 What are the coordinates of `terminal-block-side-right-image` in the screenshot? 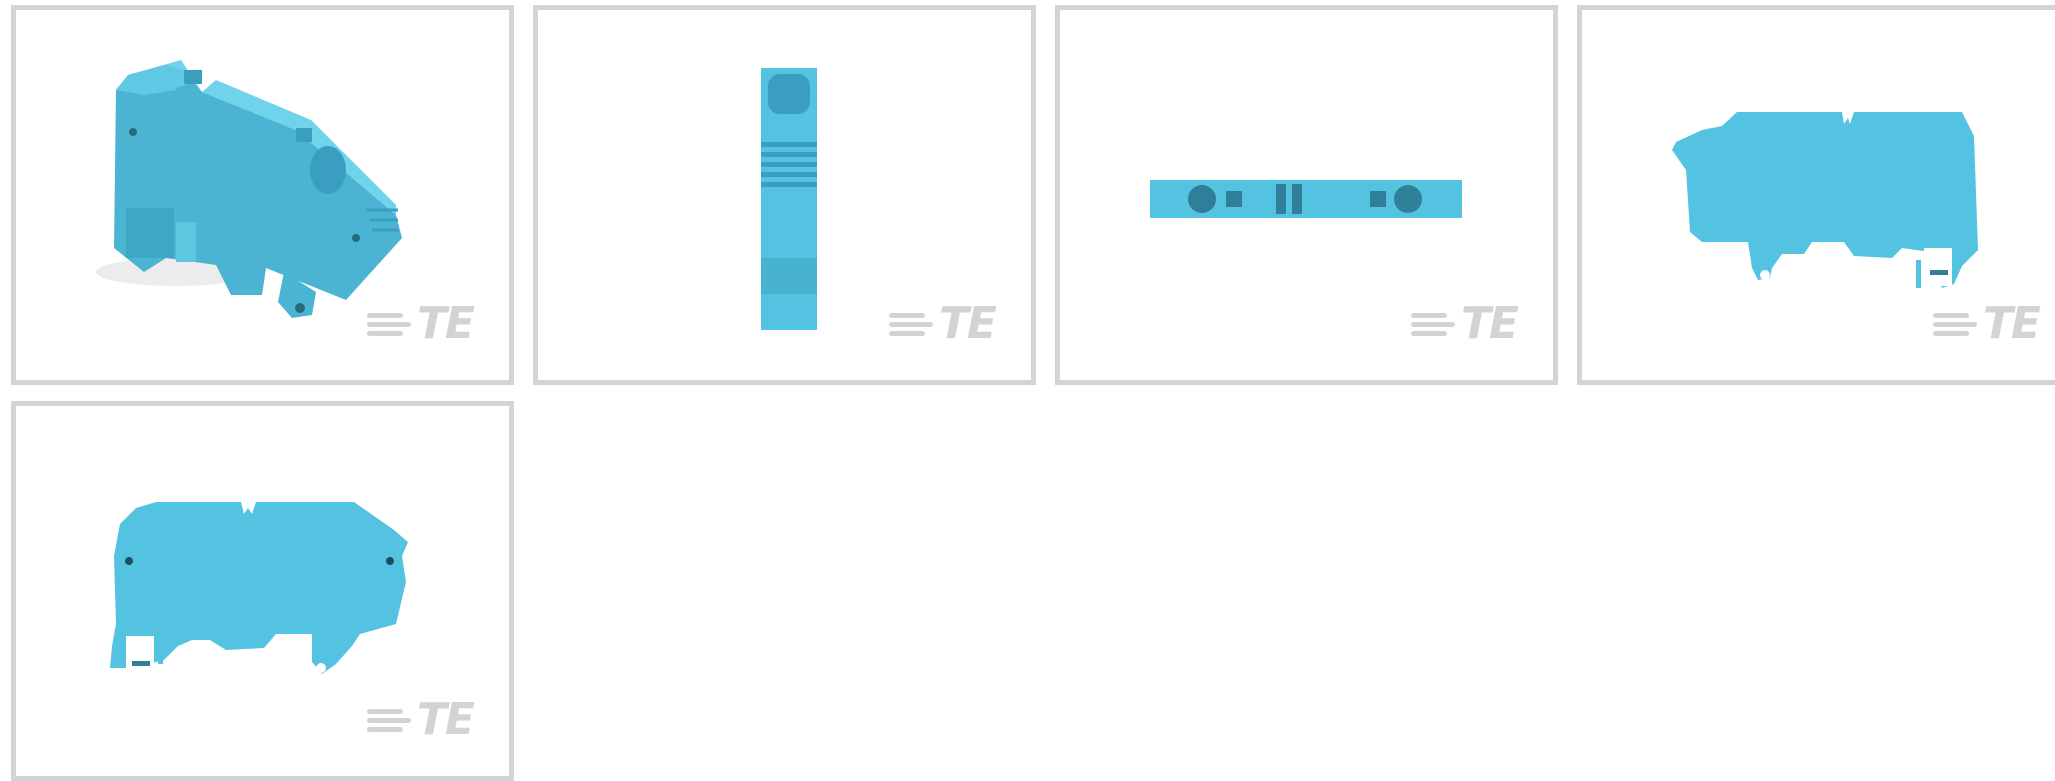 It's located at (1825, 200).